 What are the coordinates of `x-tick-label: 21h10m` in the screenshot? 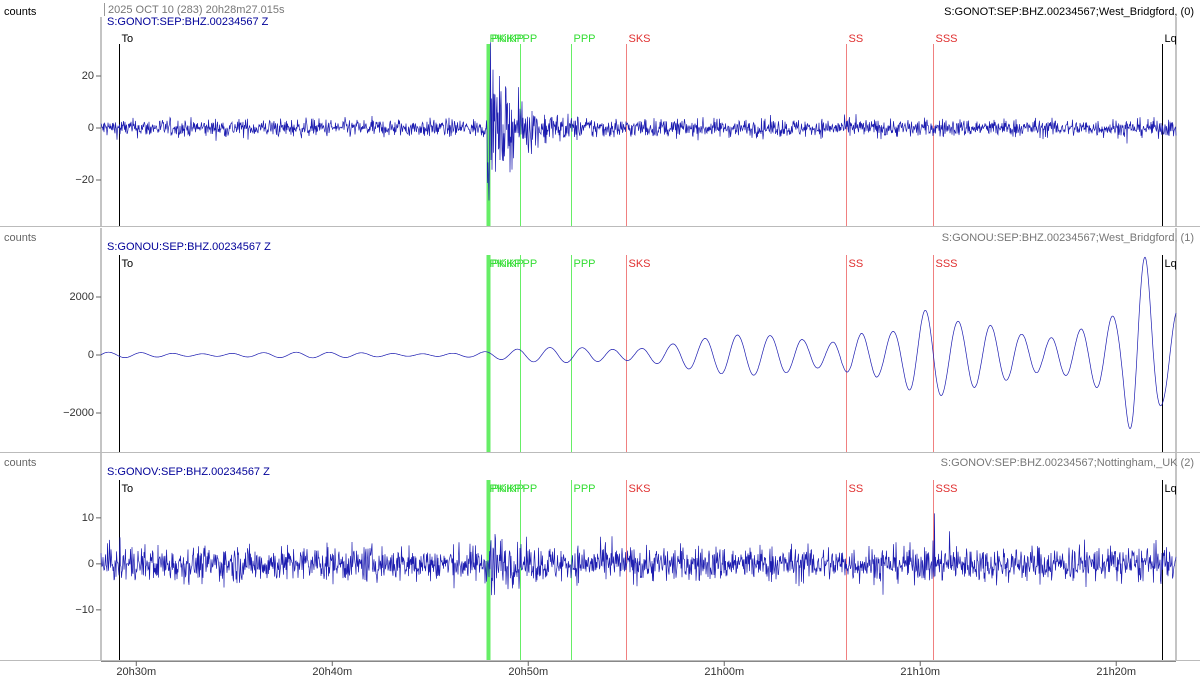 It's located at (920, 672).